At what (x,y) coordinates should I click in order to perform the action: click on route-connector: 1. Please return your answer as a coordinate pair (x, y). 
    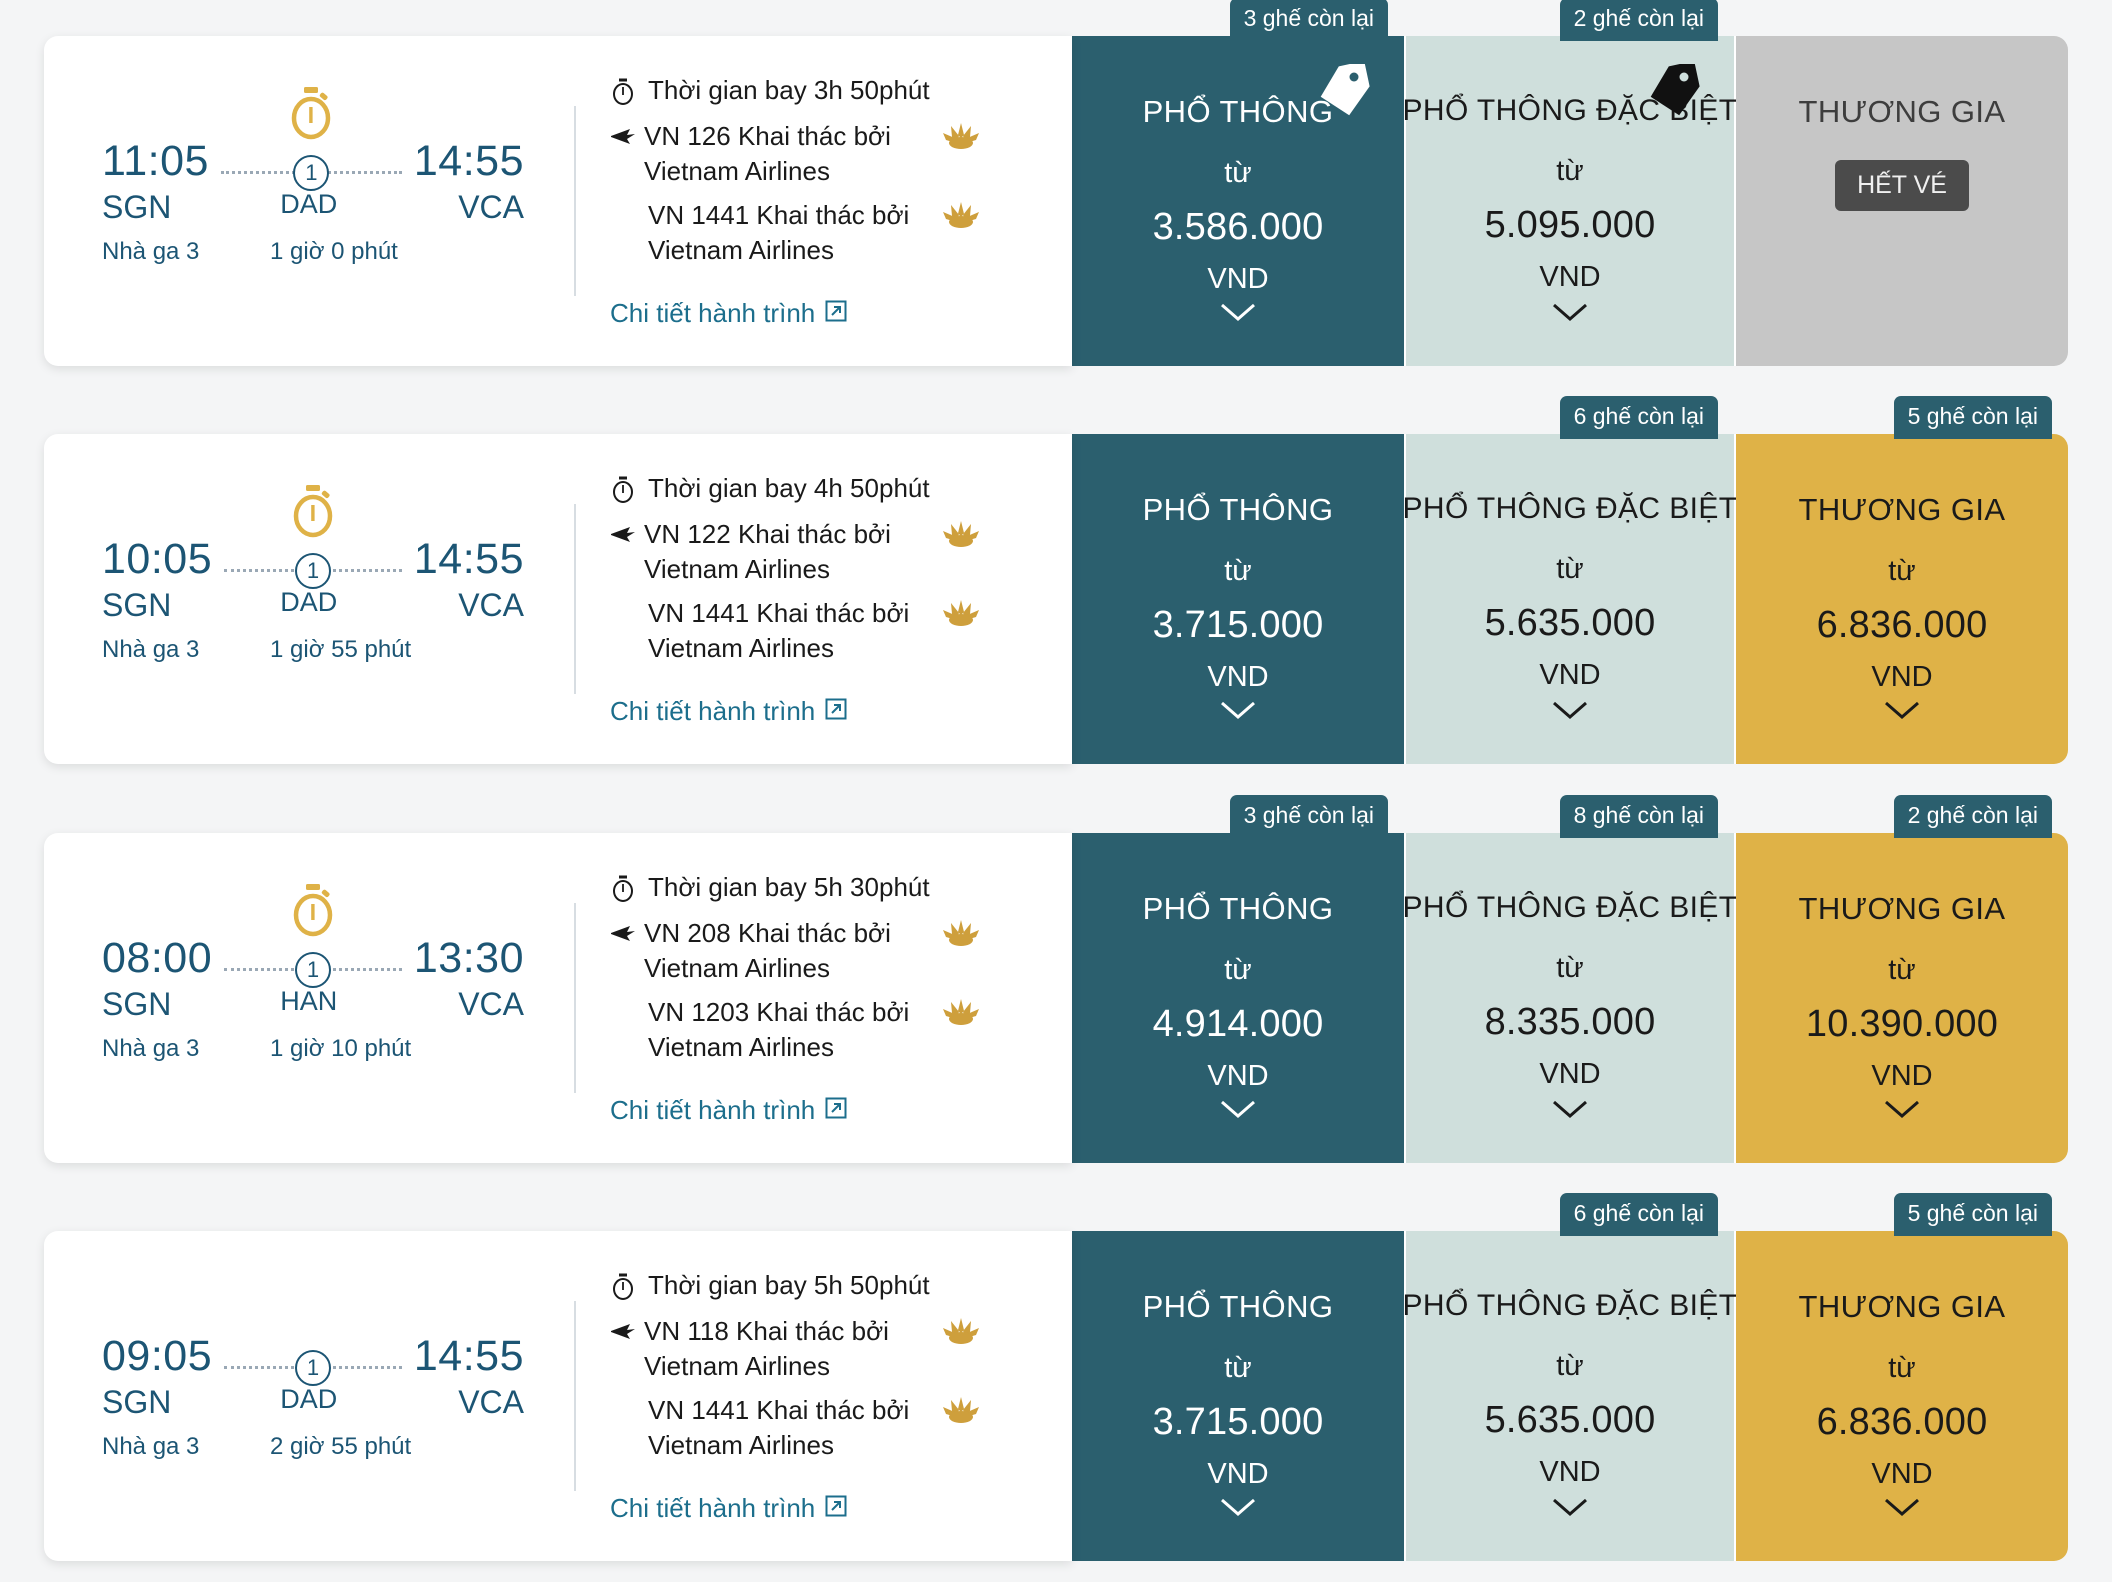
    Looking at the image, I should click on (311, 138).